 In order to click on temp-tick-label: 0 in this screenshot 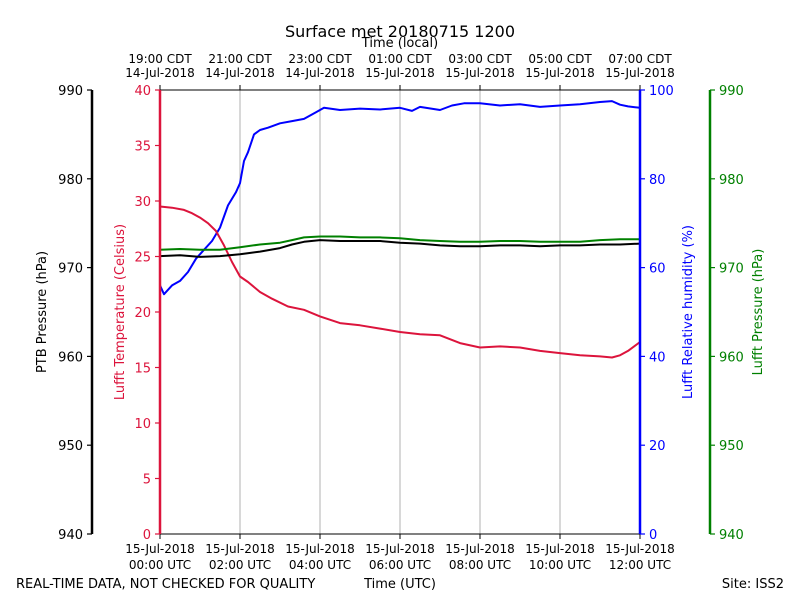, I will do `click(147, 535)`.